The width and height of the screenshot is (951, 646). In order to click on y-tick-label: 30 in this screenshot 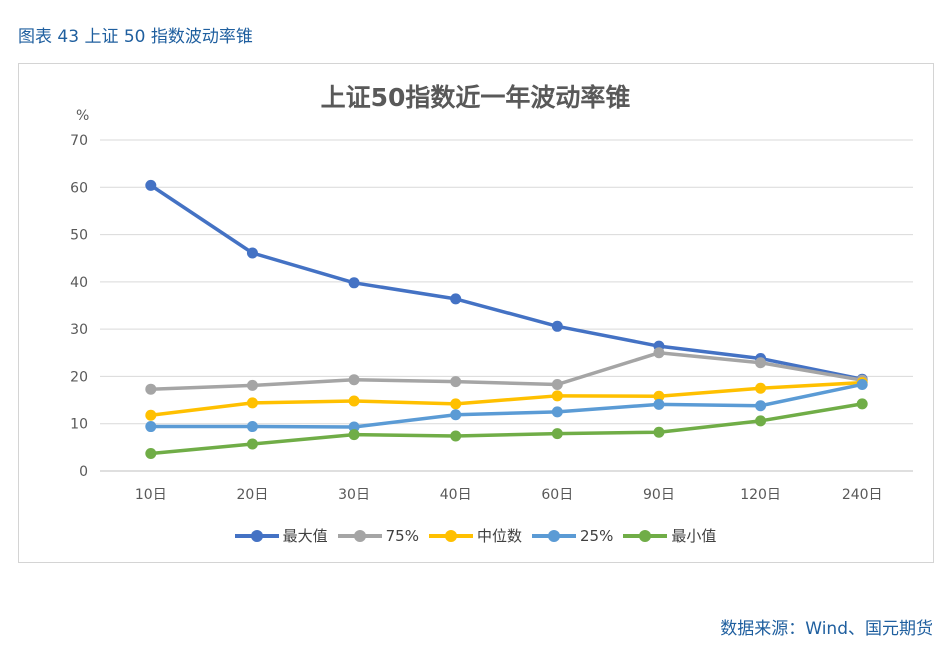, I will do `click(79, 330)`.